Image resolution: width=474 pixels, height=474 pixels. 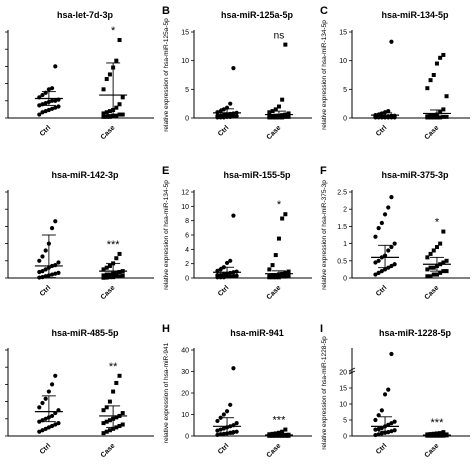 I want to click on panel-2-y-tick-label: 0, so click(x=187, y=119).